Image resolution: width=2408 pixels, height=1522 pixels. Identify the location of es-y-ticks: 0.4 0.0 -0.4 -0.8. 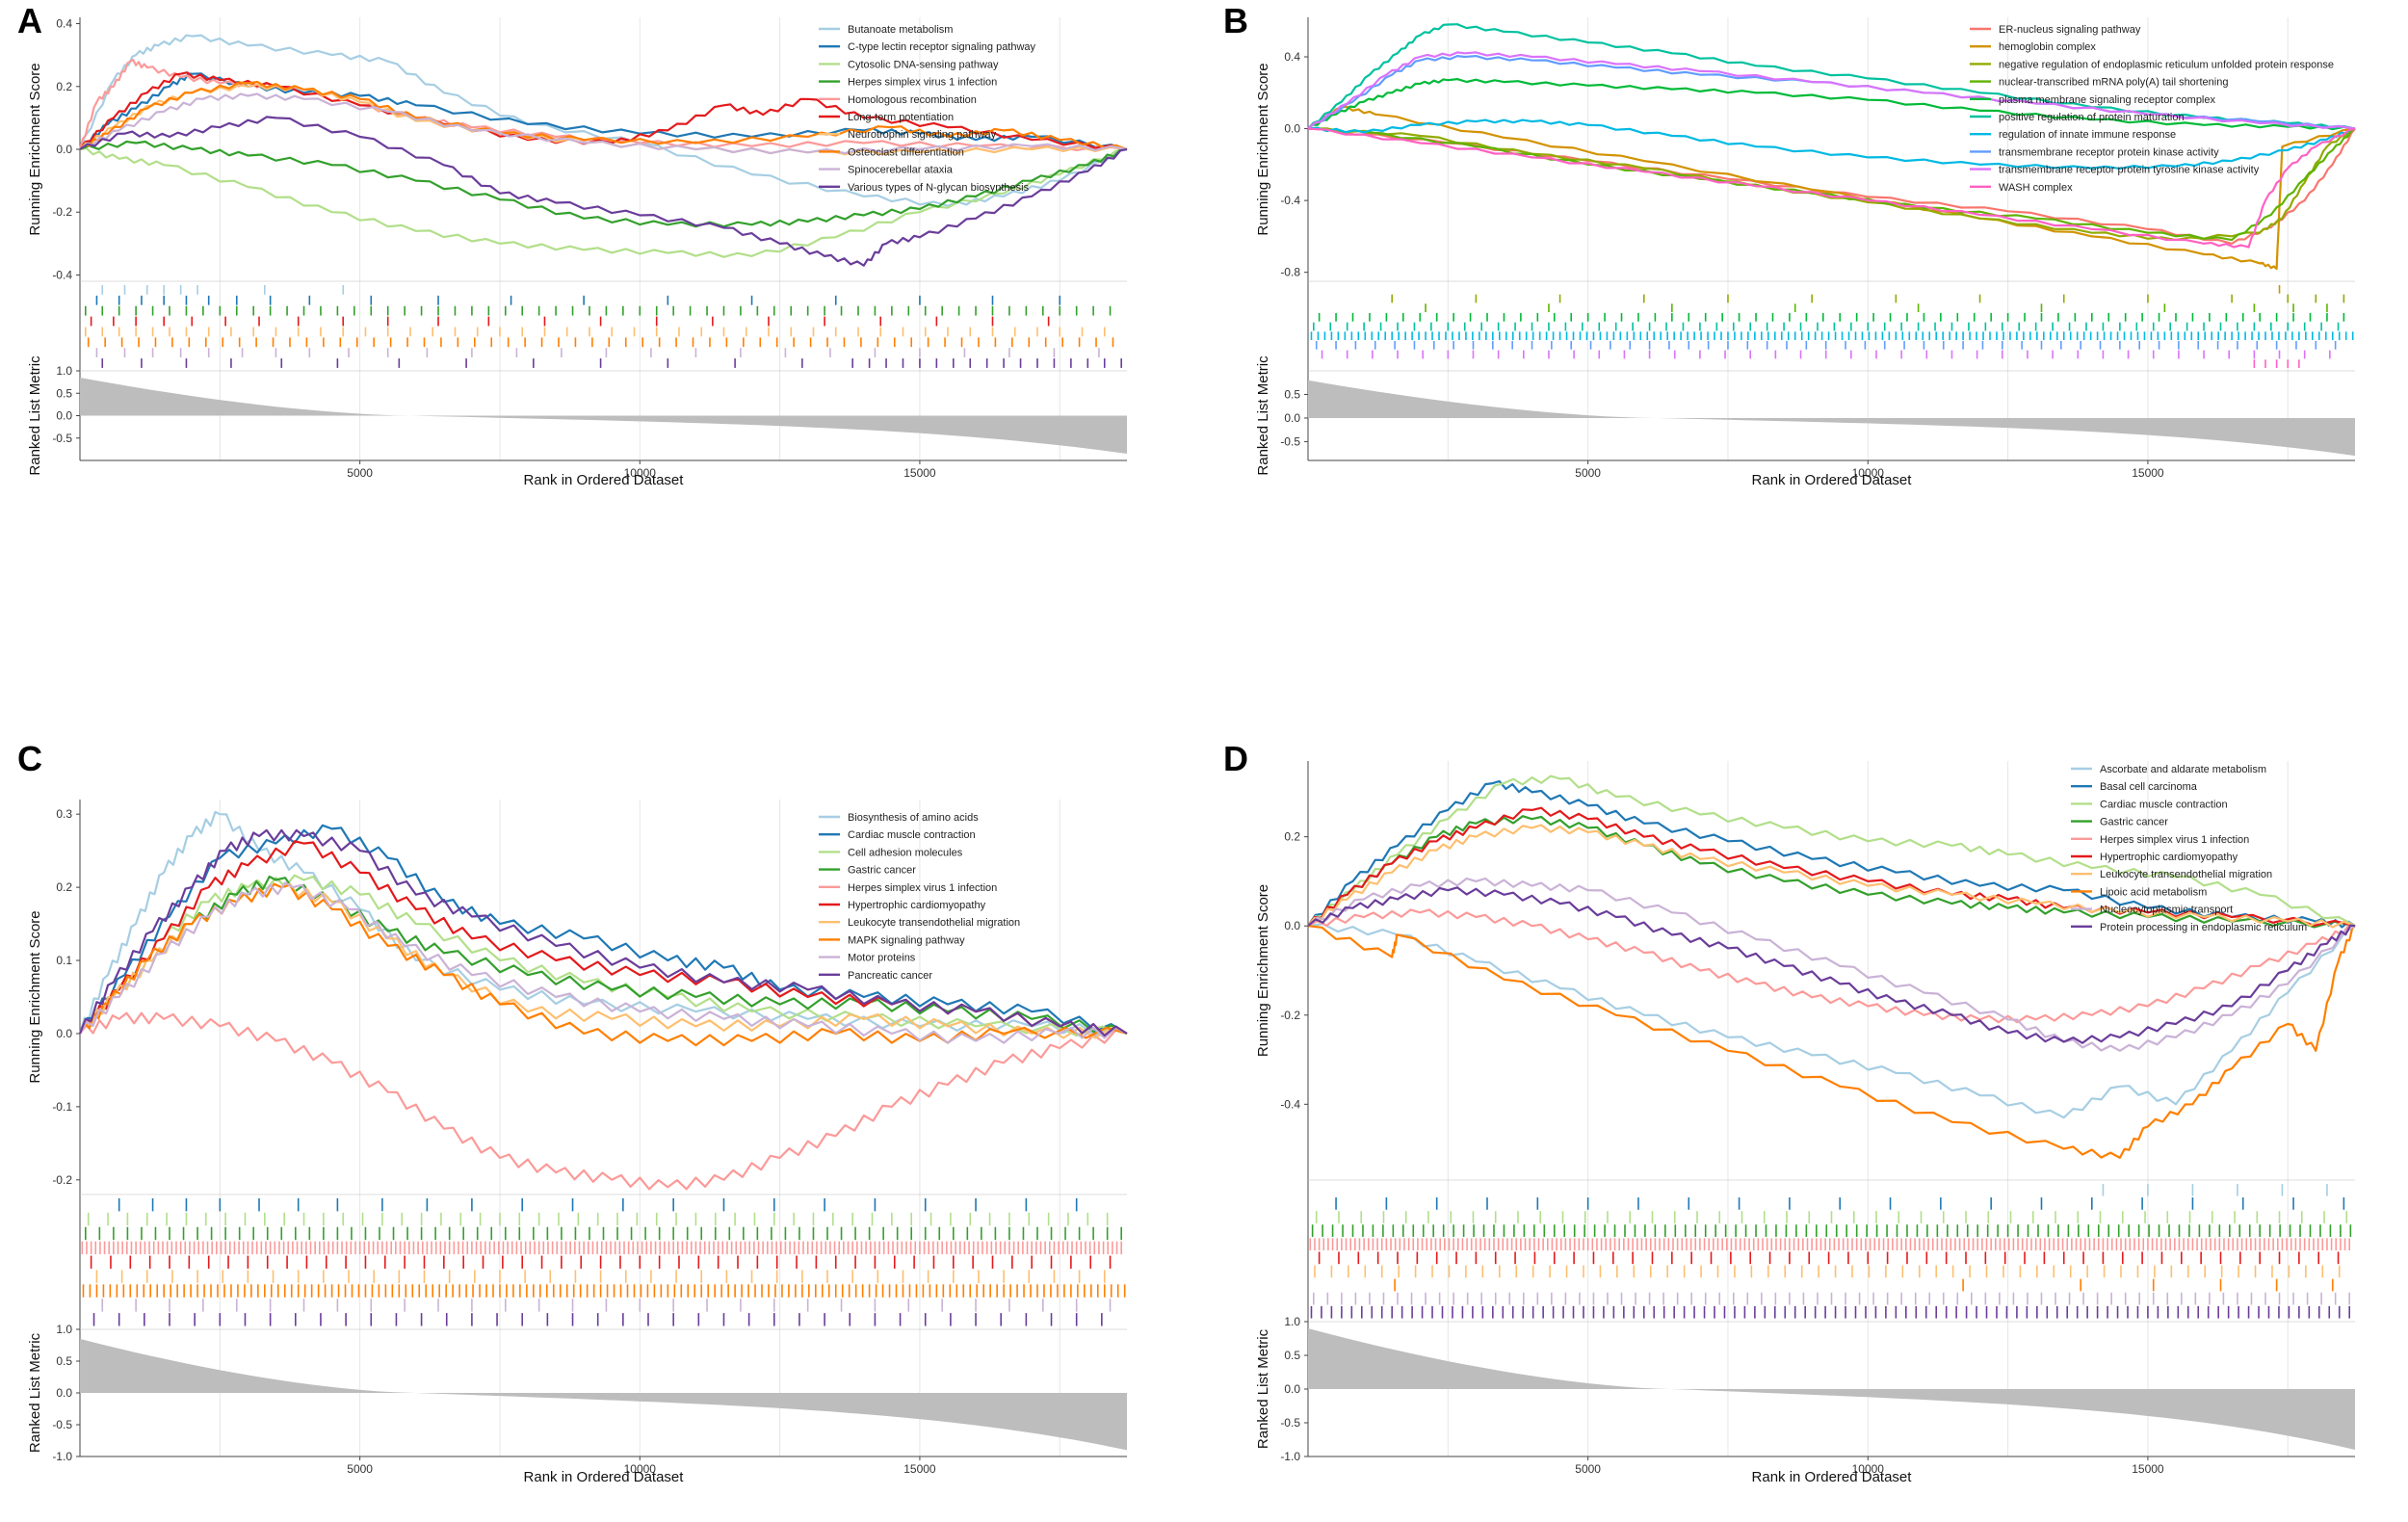
(1294, 164).